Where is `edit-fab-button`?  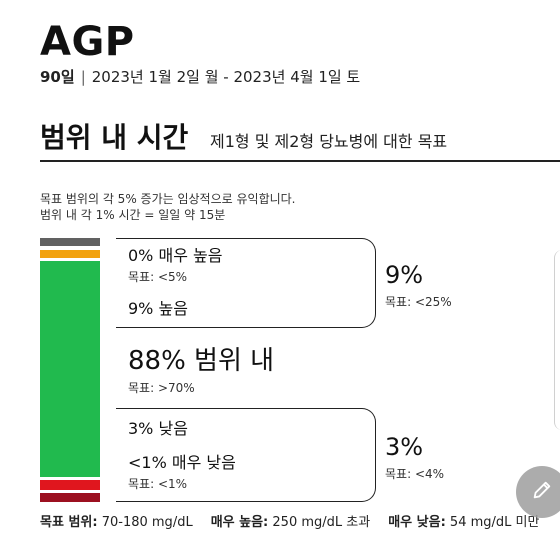
edit-fab-button is located at coordinates (538, 492).